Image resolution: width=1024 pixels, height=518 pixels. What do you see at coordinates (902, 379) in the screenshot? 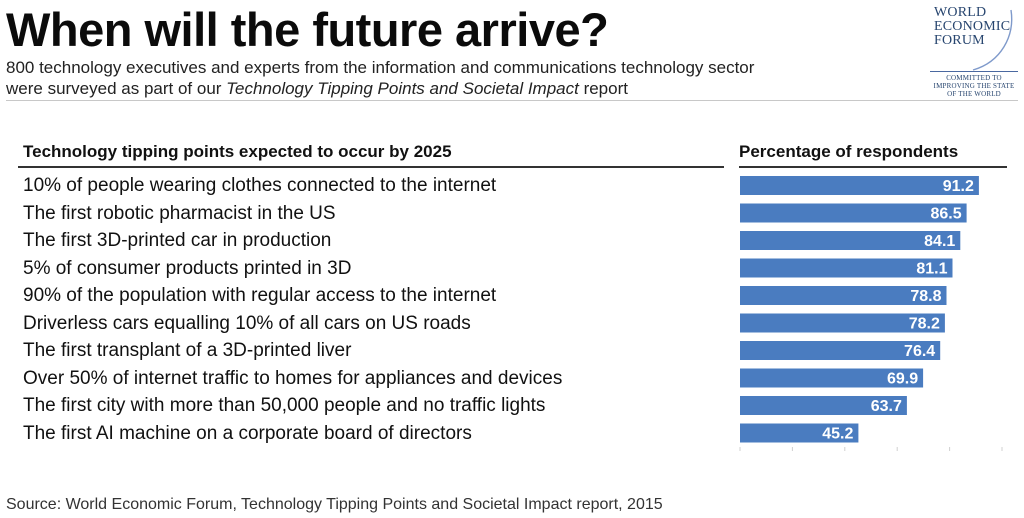
I see `bar-value-label: 69.9` at bounding box center [902, 379].